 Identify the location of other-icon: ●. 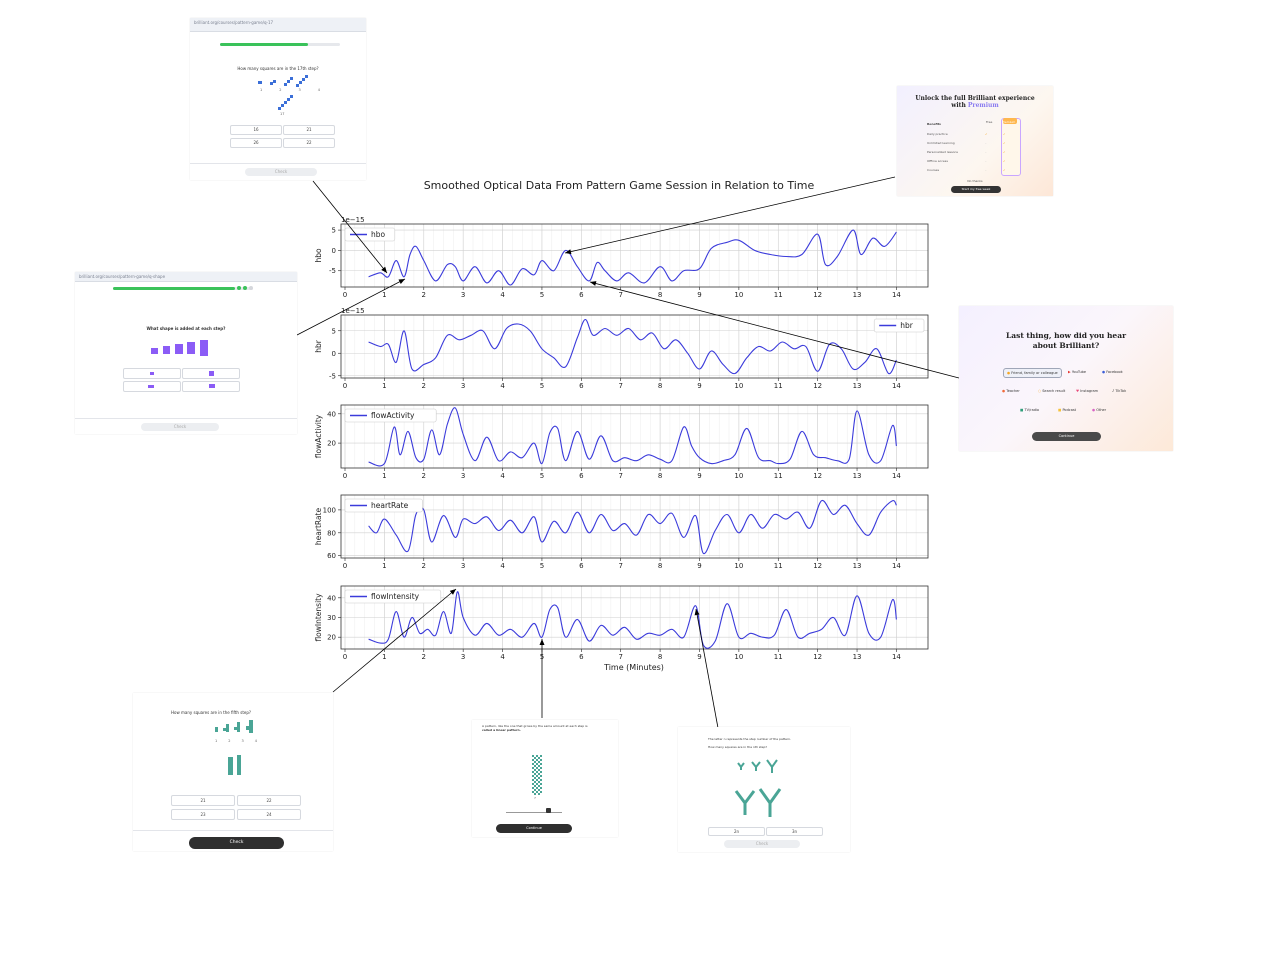
(1094, 410).